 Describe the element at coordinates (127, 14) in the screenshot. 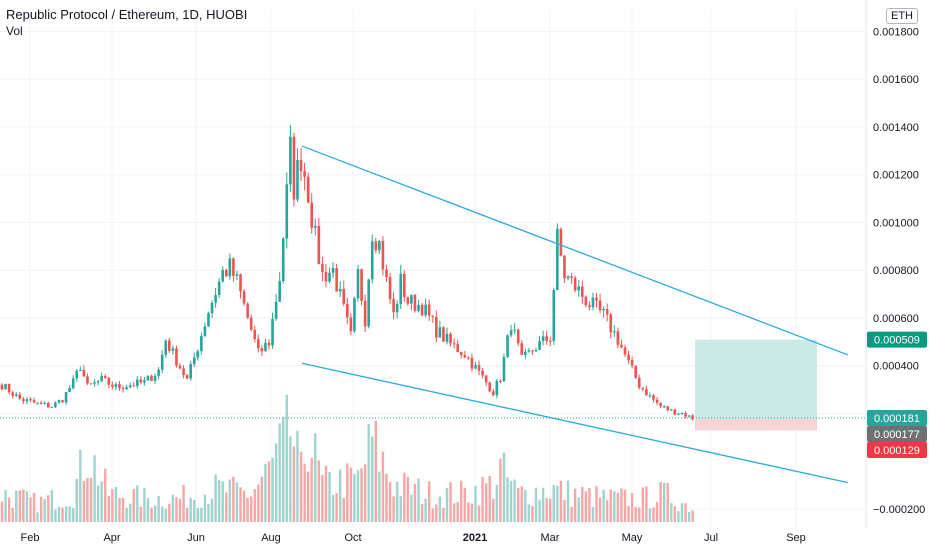

I see `symbol-title: Republic Protocol / Ethereum, 1D, HUOBI` at that location.